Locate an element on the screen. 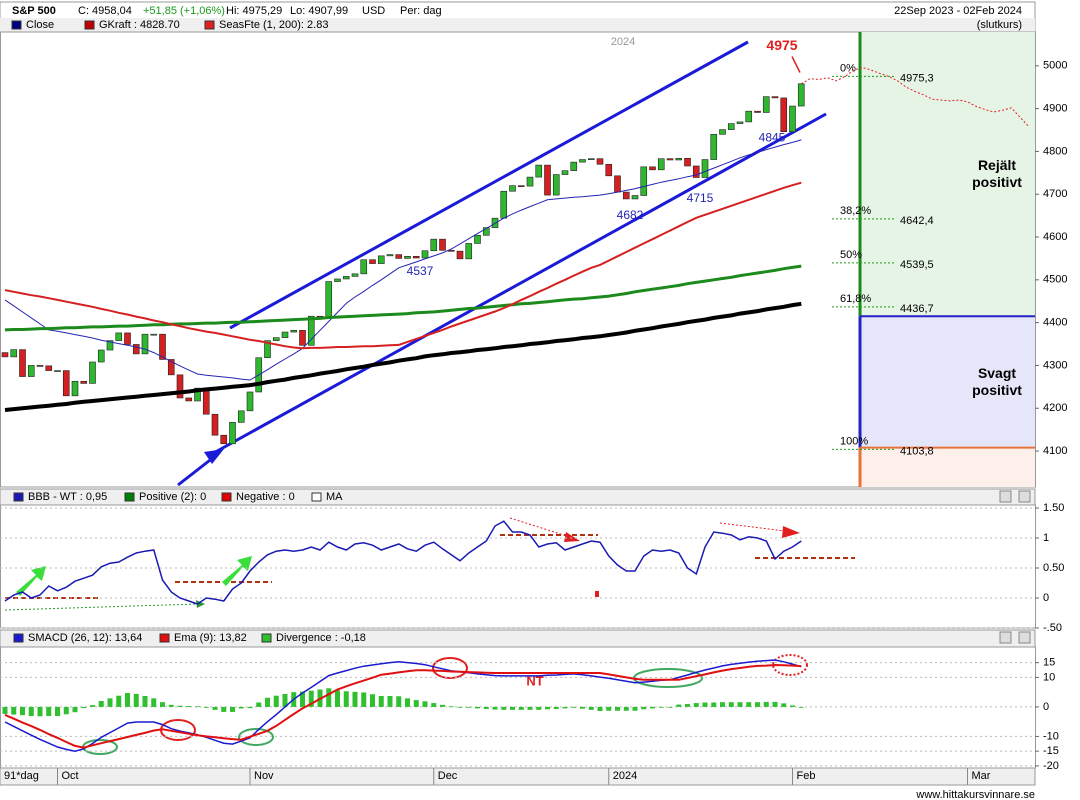 This screenshot has height=800, width=1080. legend-band is located at coordinates (517, 25).